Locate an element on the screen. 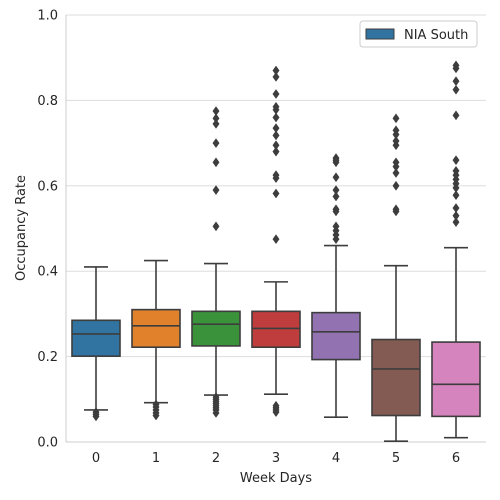 The height and width of the screenshot is (500, 500). x-tick-label: 3 is located at coordinates (276, 458).